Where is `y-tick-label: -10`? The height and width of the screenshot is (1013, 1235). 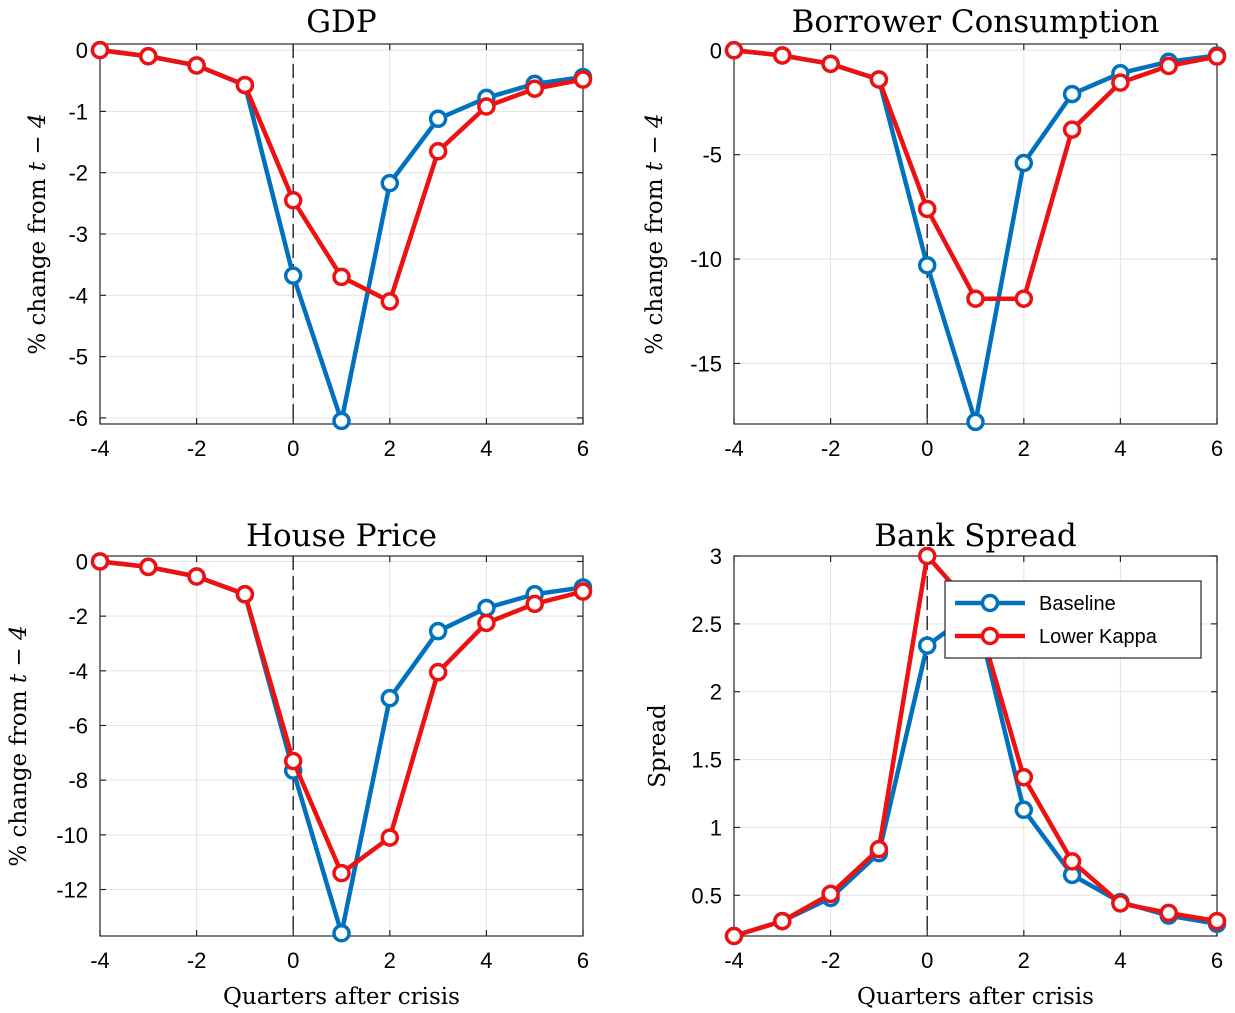 y-tick-label: -10 is located at coordinates (706, 259).